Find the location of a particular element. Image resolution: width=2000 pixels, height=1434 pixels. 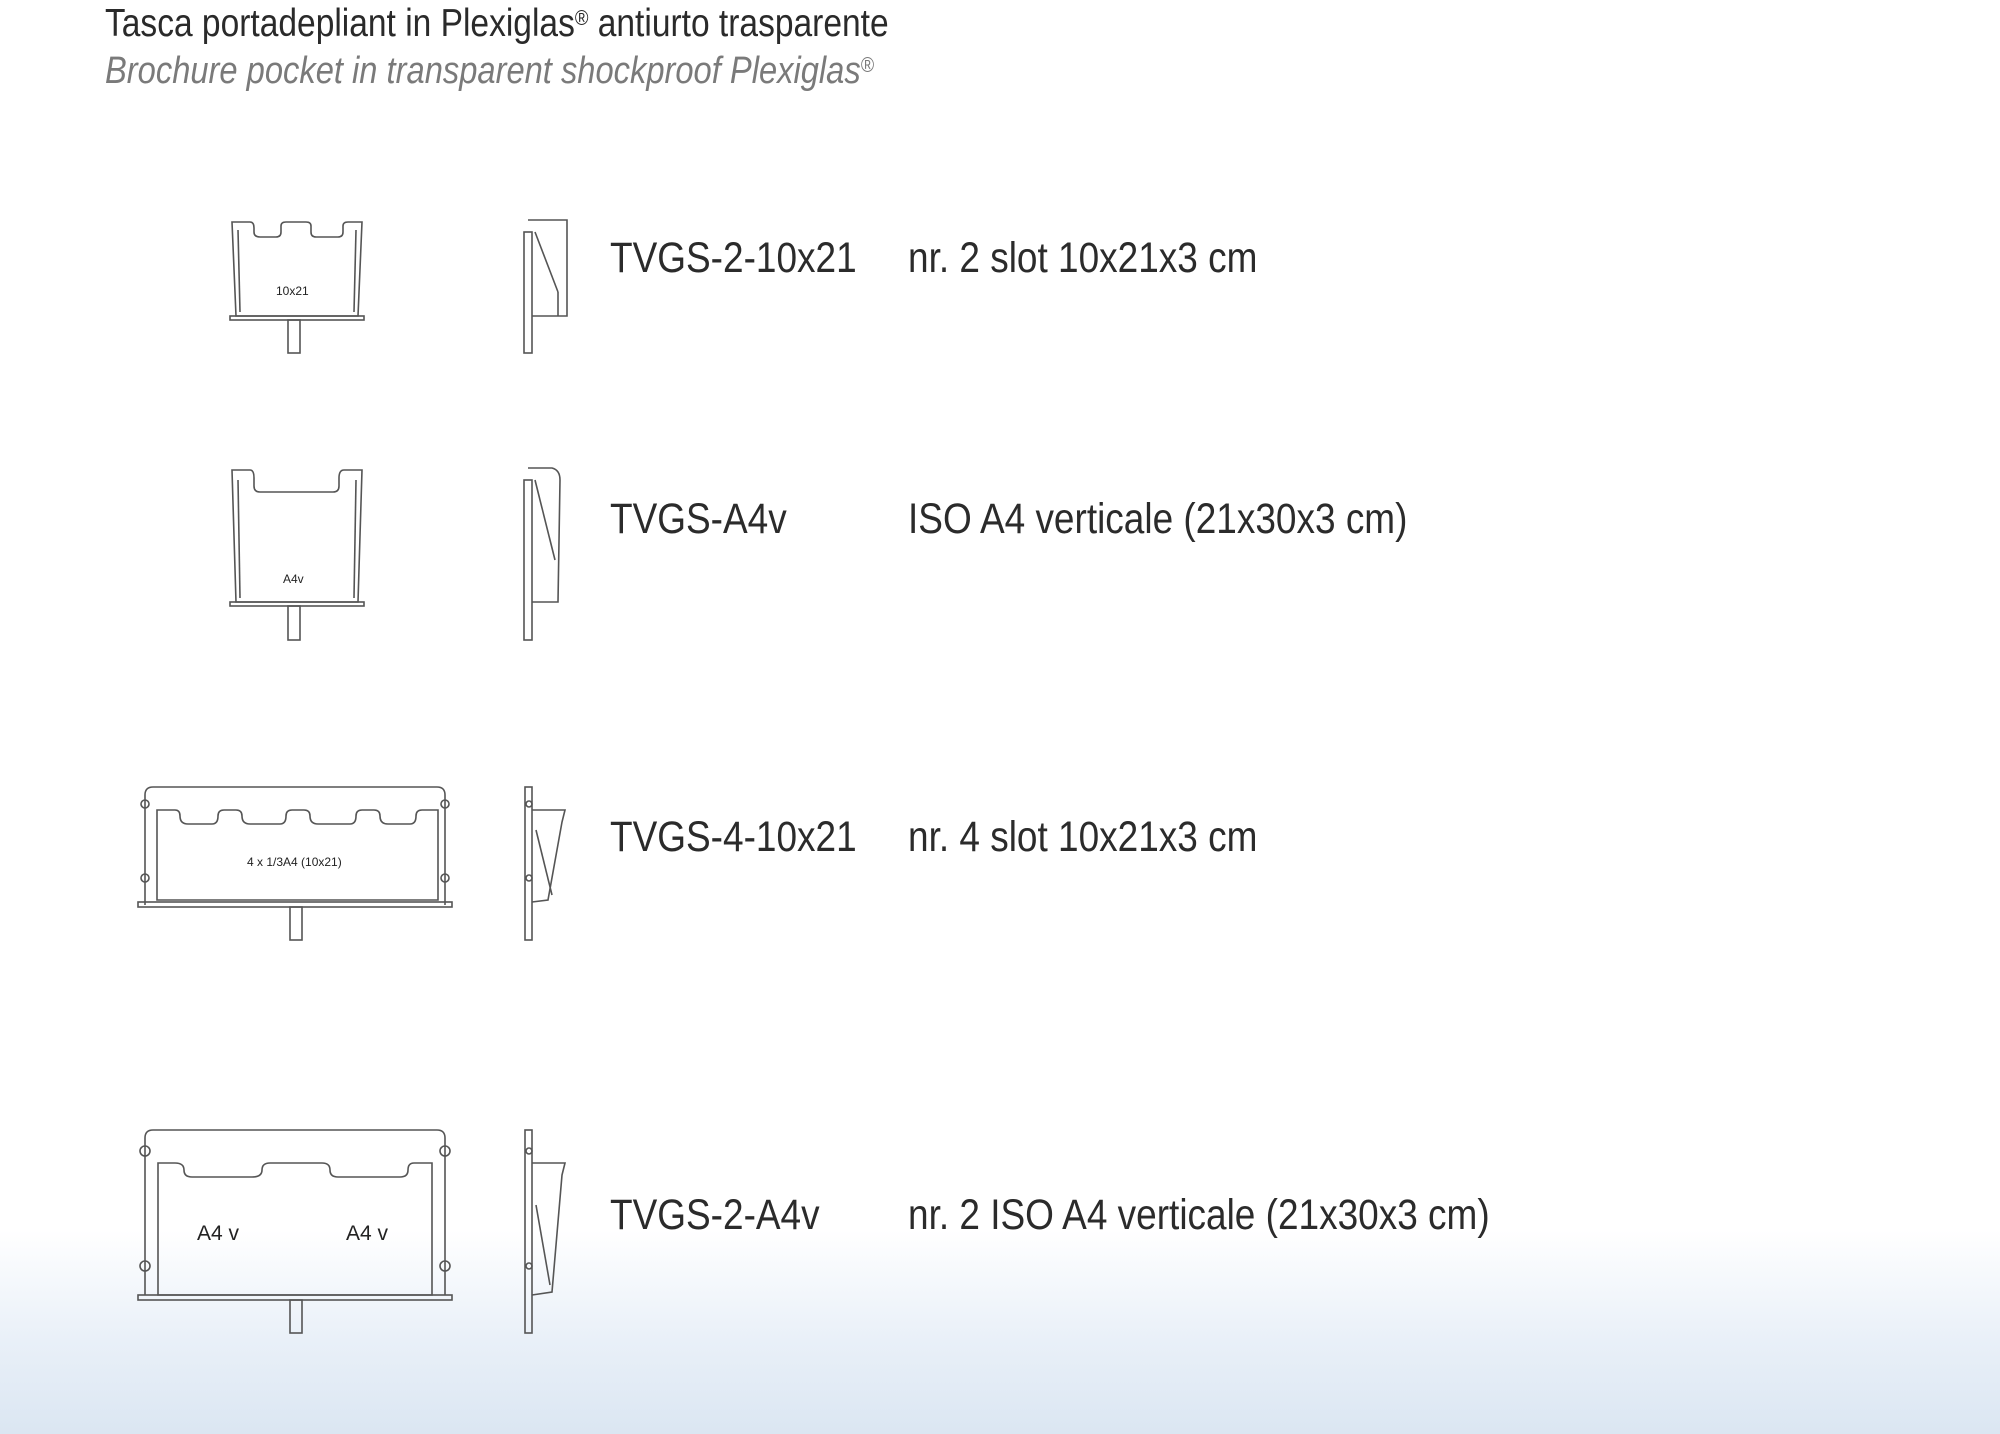

product-code: TVGS-4-10x21 is located at coordinates (733, 837).